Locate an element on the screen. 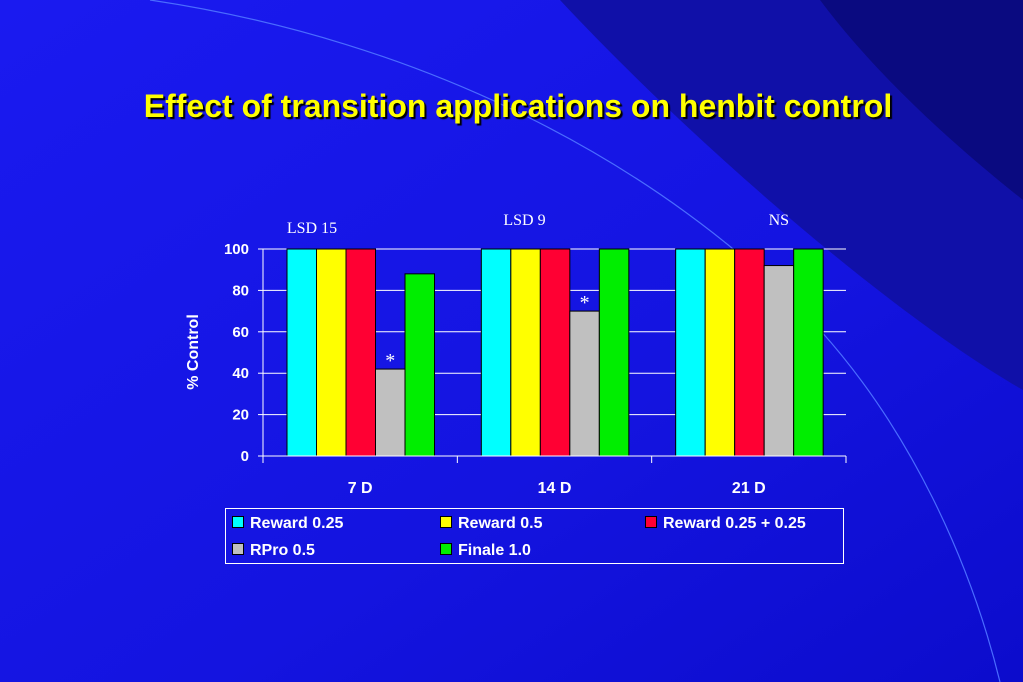 This screenshot has width=1023, height=682. legend-item: Reward 0.25 is located at coordinates (287, 524).